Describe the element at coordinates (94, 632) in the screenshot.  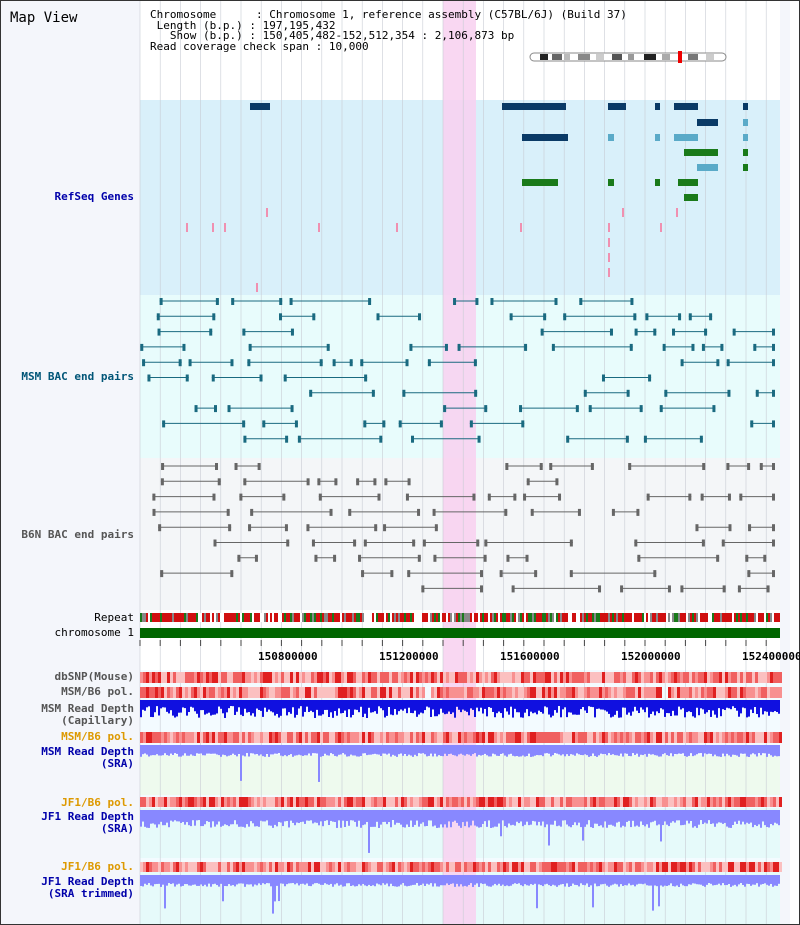
I see `track-label-chromosome: chromosome 1` at that location.